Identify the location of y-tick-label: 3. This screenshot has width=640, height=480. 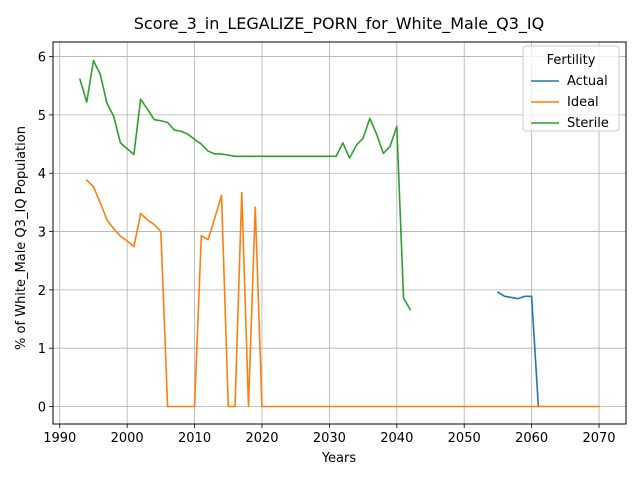
(42, 233).